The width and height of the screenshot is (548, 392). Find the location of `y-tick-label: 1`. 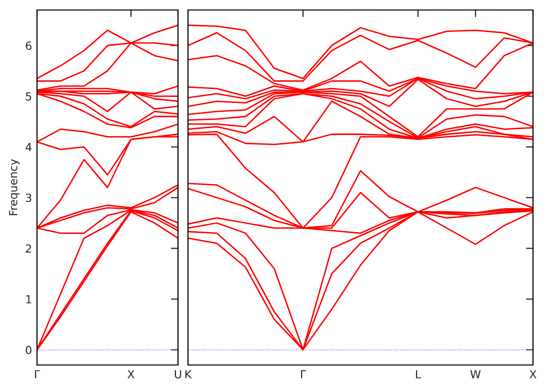

y-tick-label: 1 is located at coordinates (29, 299).